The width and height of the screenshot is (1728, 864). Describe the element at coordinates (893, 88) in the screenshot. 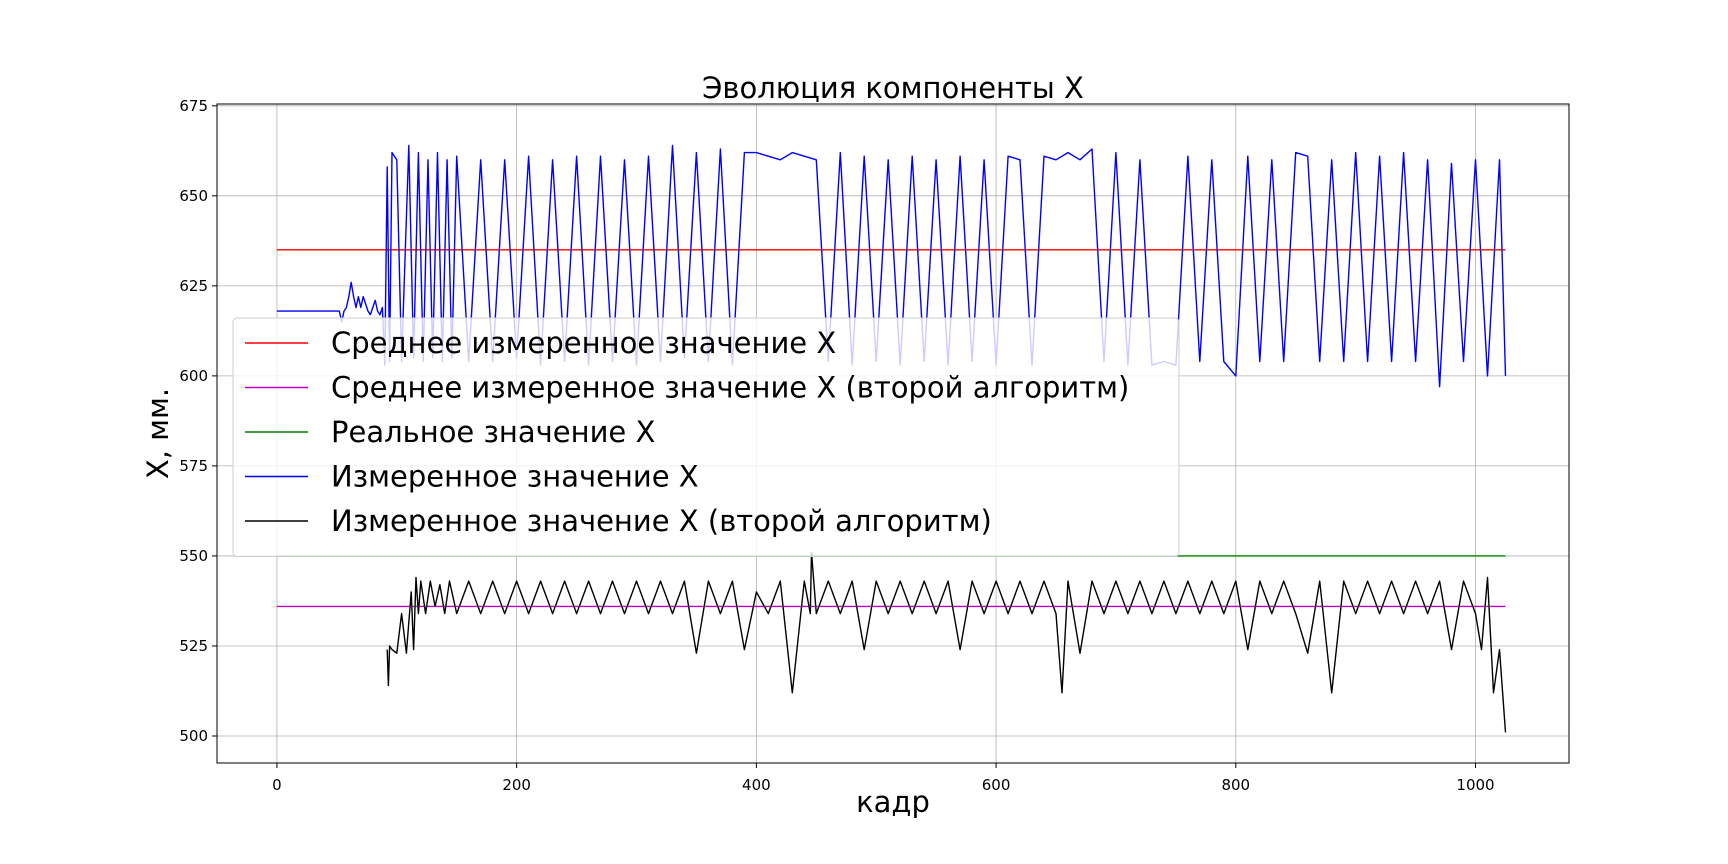

I see `chart-title: Эволюция компоненты X` at that location.